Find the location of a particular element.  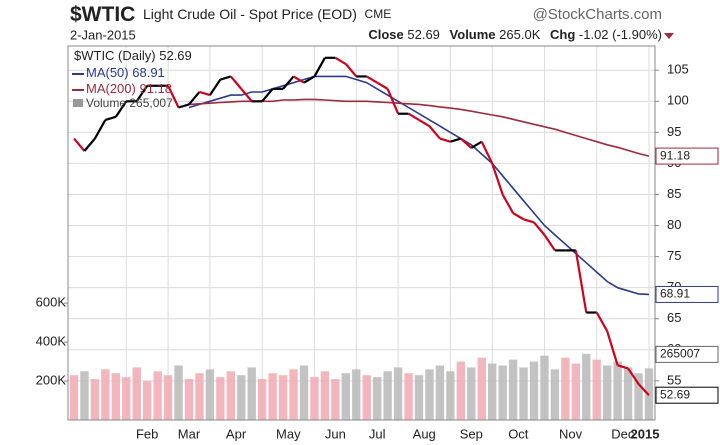

down-arrow is located at coordinates (669, 36).